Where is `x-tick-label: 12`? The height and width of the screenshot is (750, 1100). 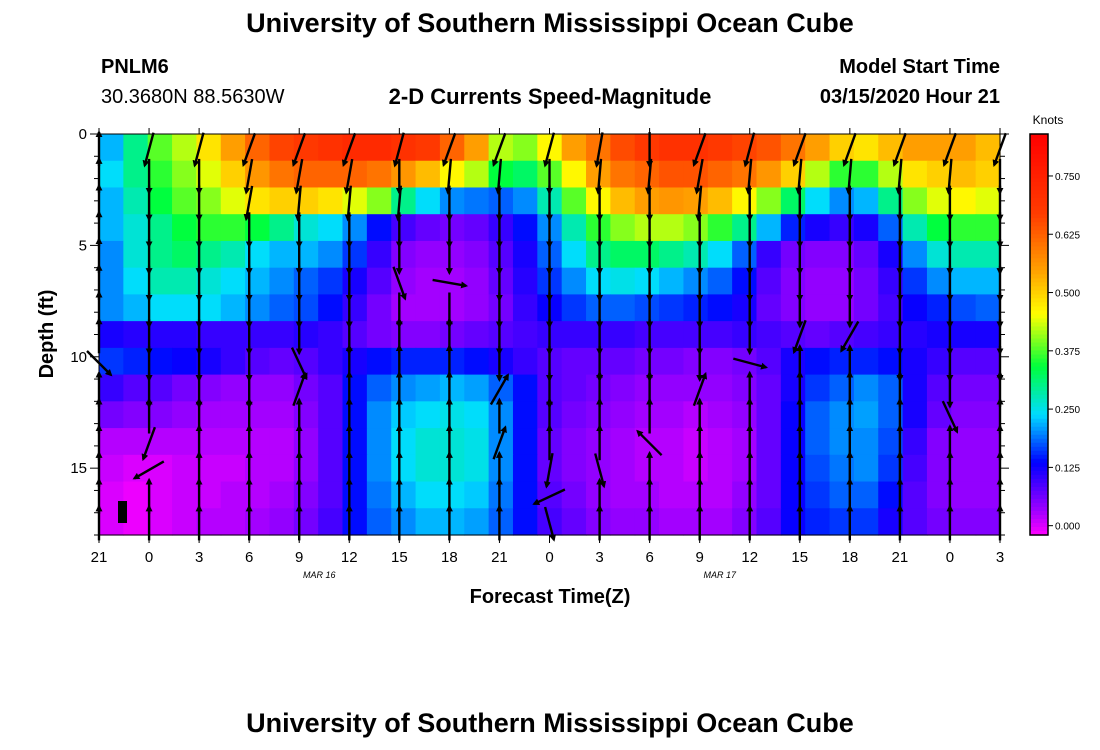
x-tick-label: 12 is located at coordinates (749, 557).